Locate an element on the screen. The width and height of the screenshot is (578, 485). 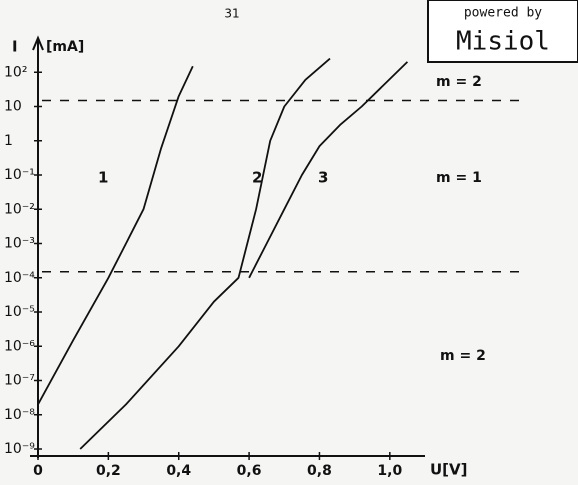
badge-box is located at coordinates (502, 31).